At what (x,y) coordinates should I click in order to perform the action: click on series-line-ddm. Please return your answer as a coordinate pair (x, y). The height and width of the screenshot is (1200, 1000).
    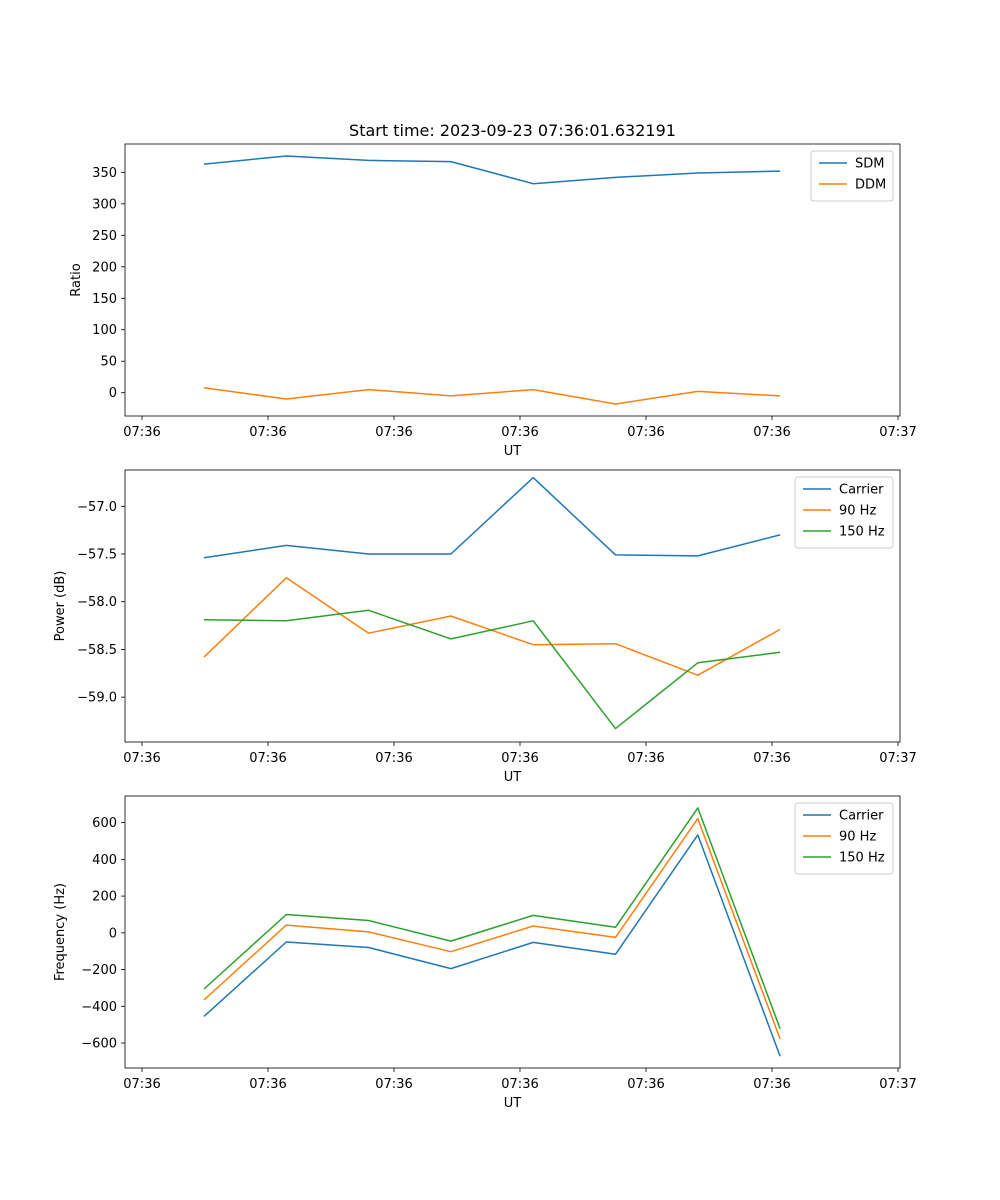
    Looking at the image, I should click on (492, 395).